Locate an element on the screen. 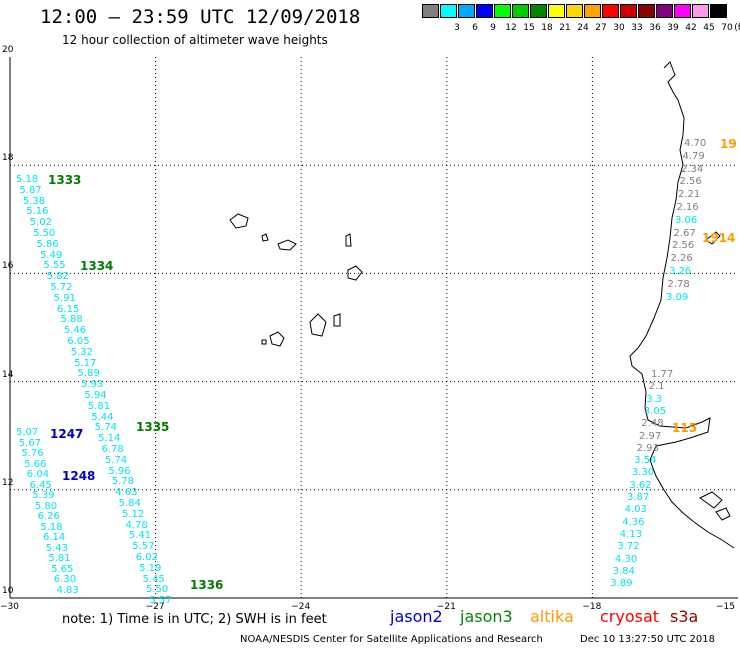 The width and height of the screenshot is (740, 650). cape-verde-islands is located at coordinates (296, 280).